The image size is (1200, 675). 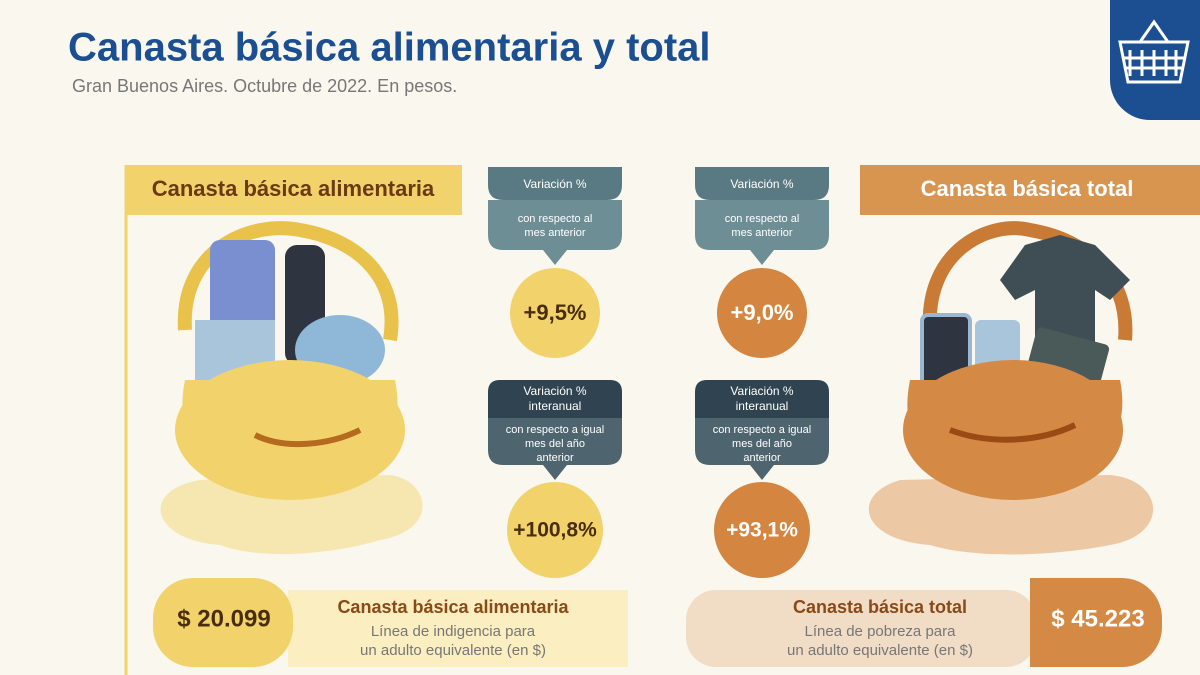 I want to click on left-footer-line: Línea de indigencia para, so click(x=453, y=631).